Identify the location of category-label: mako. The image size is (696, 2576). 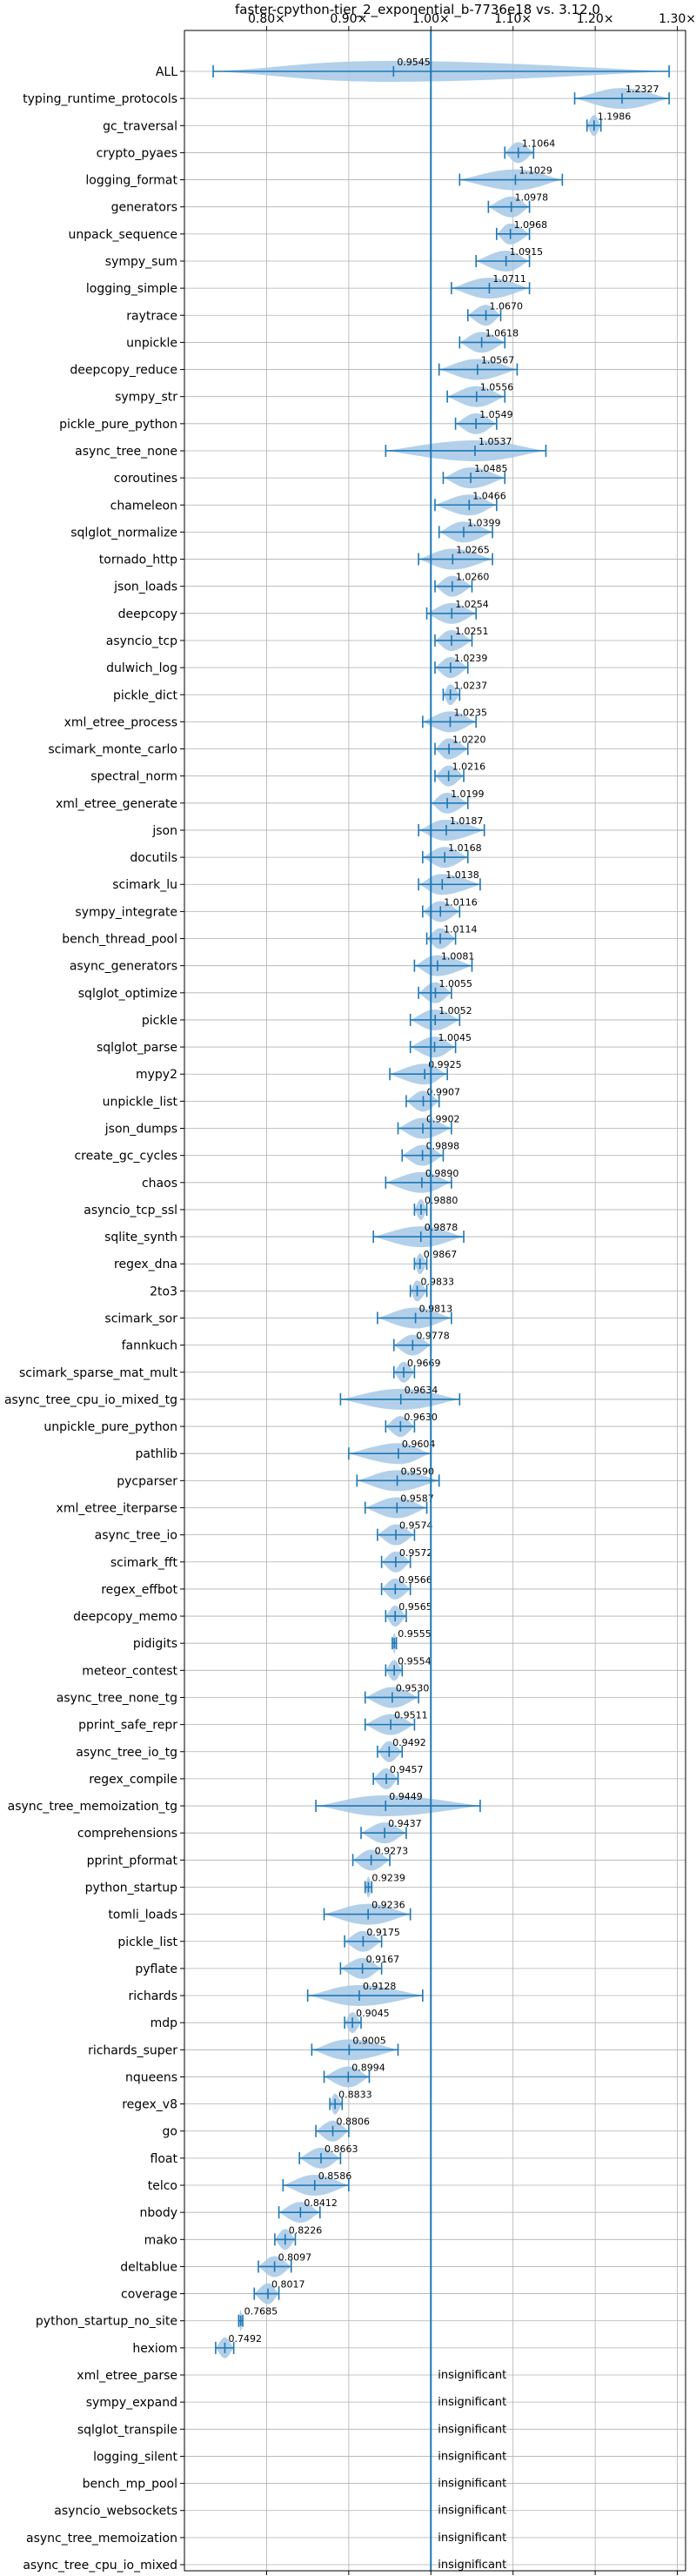
(160, 2240).